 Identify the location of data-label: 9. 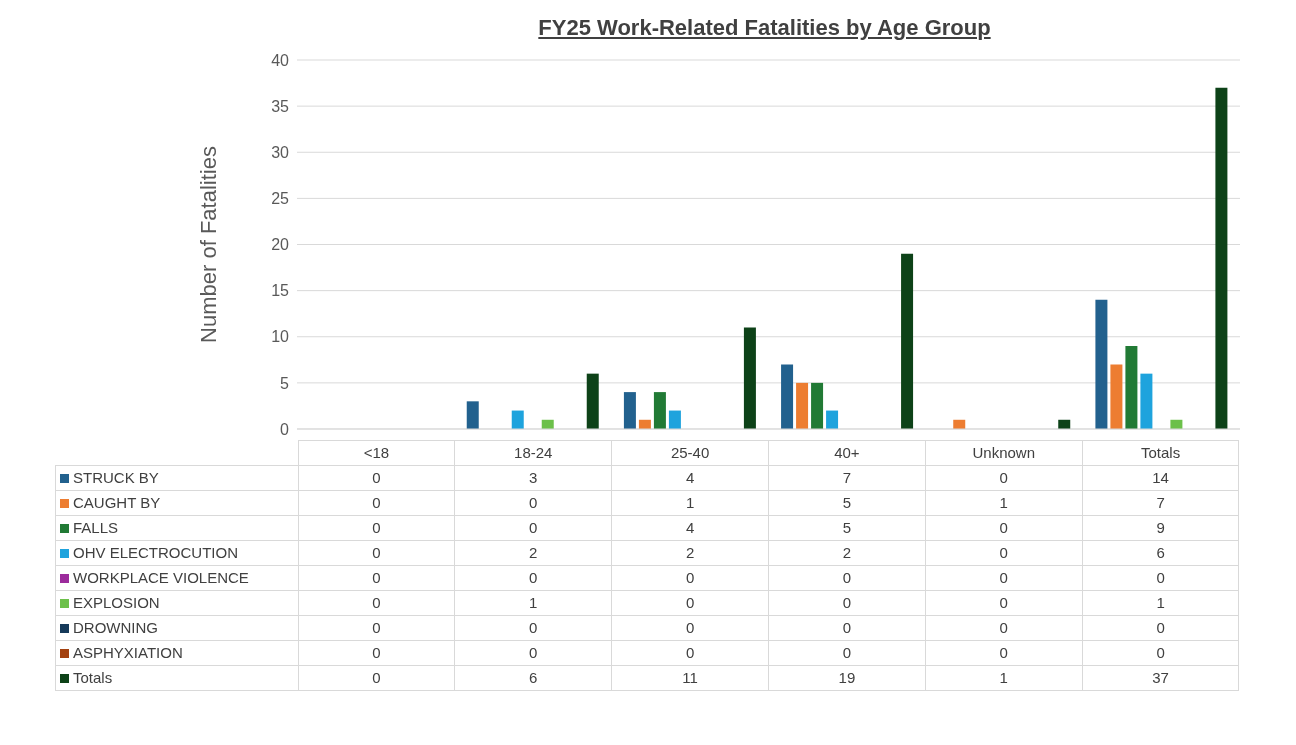
(1160, 528).